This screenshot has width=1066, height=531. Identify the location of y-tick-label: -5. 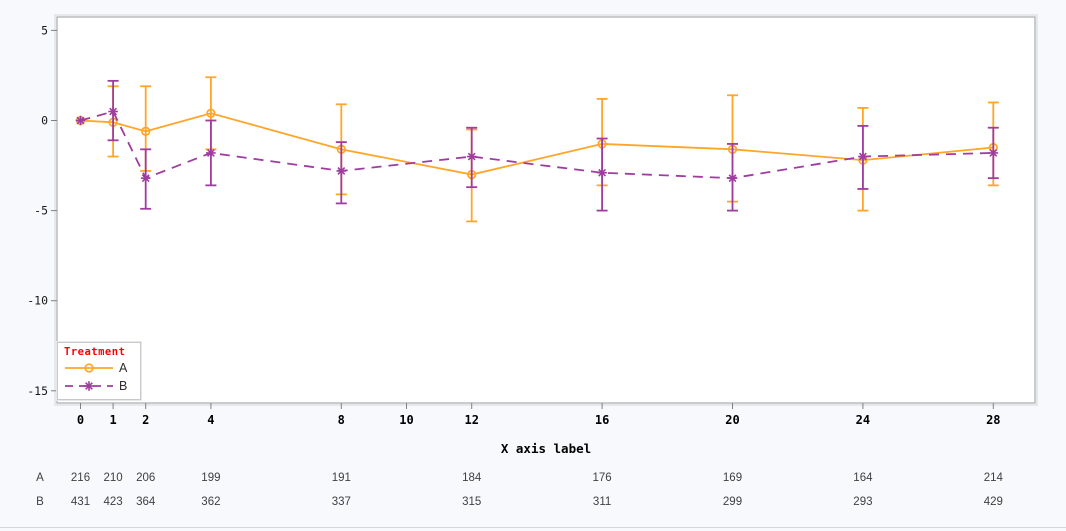
(41, 211).